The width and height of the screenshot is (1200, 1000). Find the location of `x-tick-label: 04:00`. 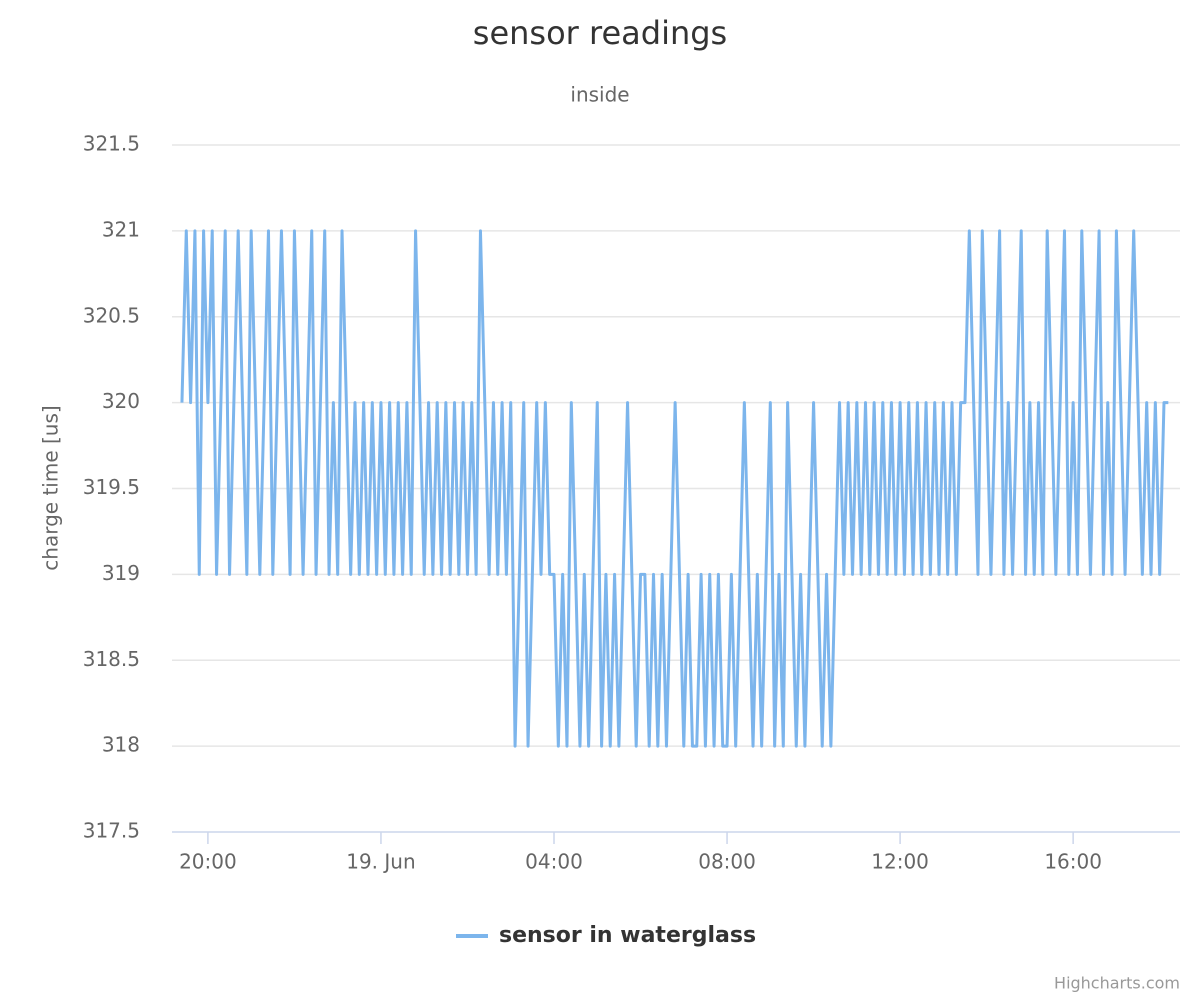

x-tick-label: 04:00 is located at coordinates (554, 862).